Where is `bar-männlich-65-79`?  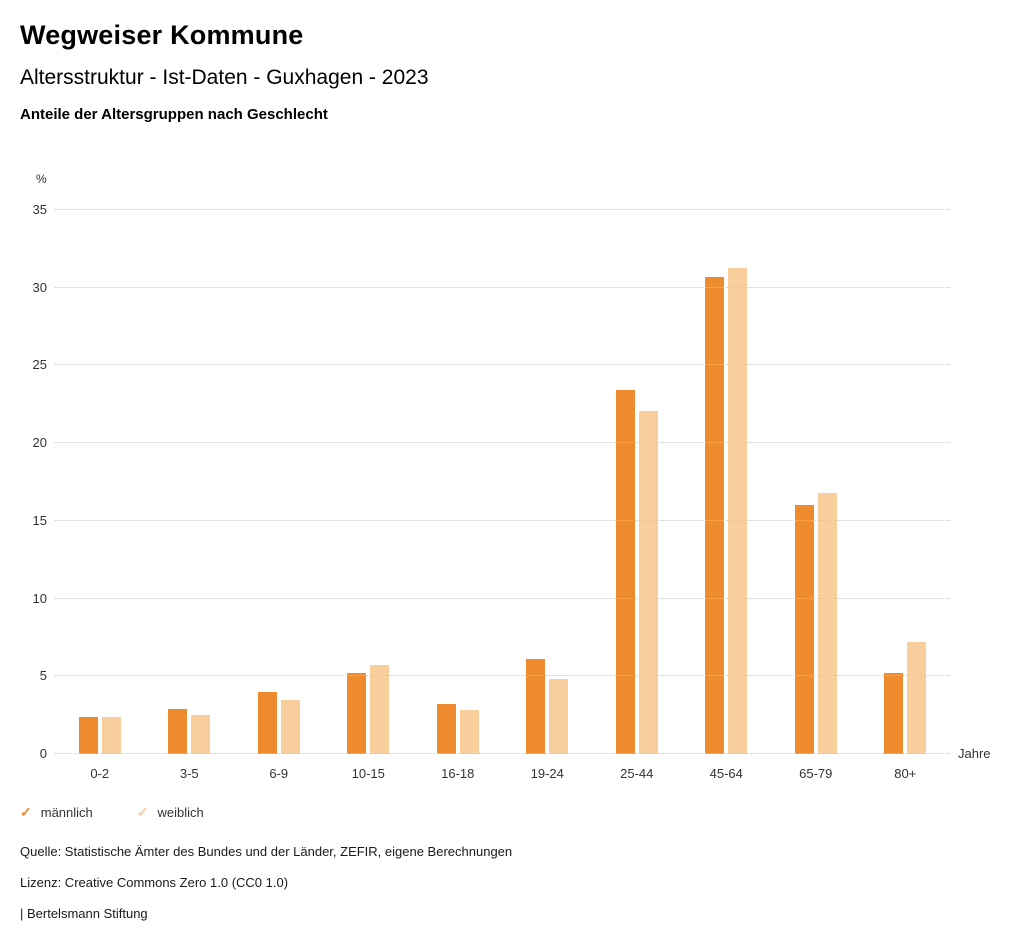 bar-männlich-65-79 is located at coordinates (804, 629).